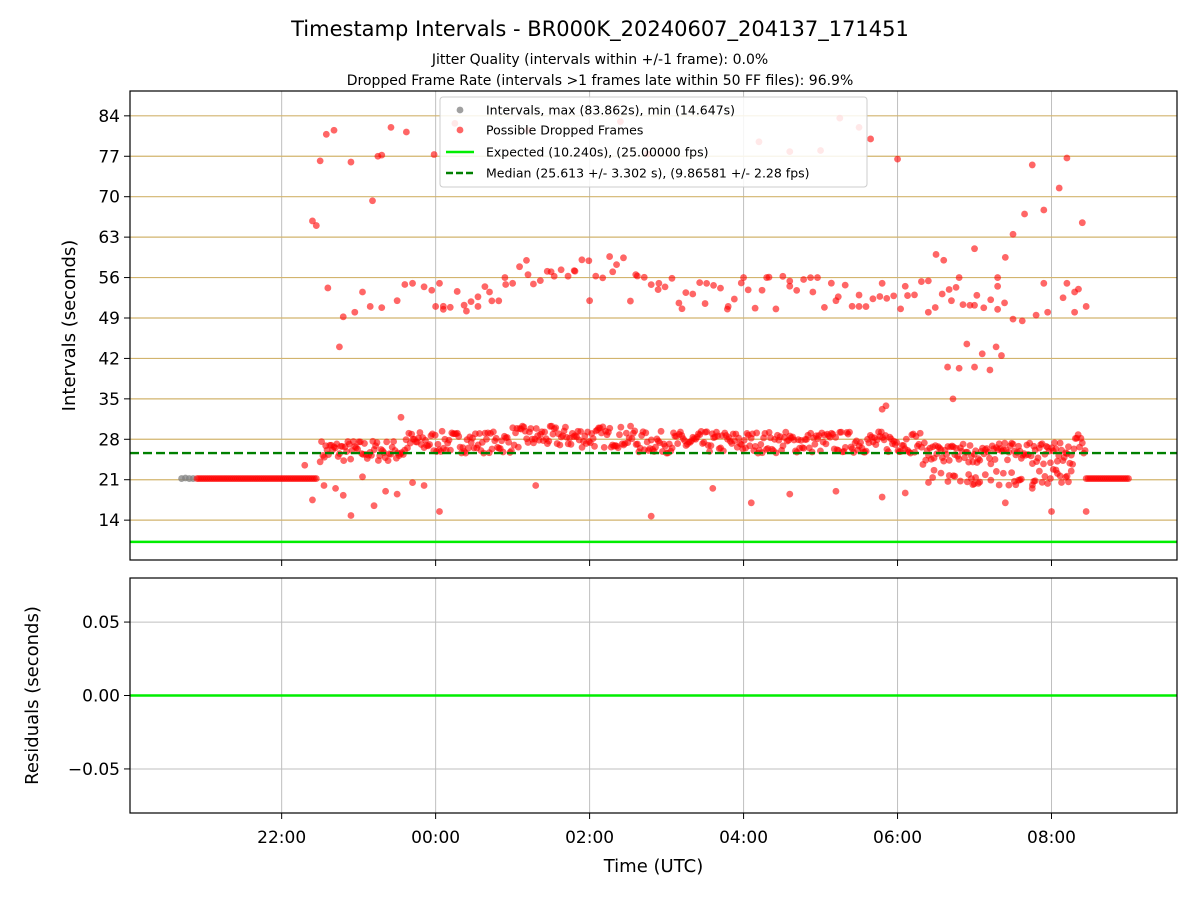  What do you see at coordinates (653, 142) in the screenshot?
I see `legend-box` at bounding box center [653, 142].